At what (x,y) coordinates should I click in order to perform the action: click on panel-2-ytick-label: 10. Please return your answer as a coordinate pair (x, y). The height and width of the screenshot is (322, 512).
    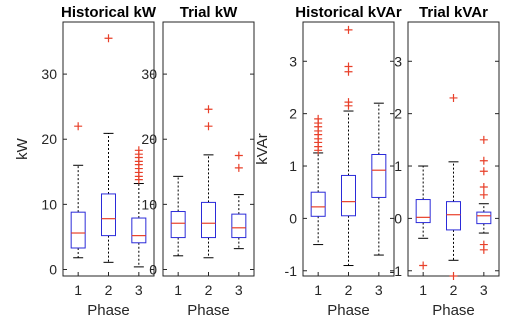
    Looking at the image, I should click on (149, 204).